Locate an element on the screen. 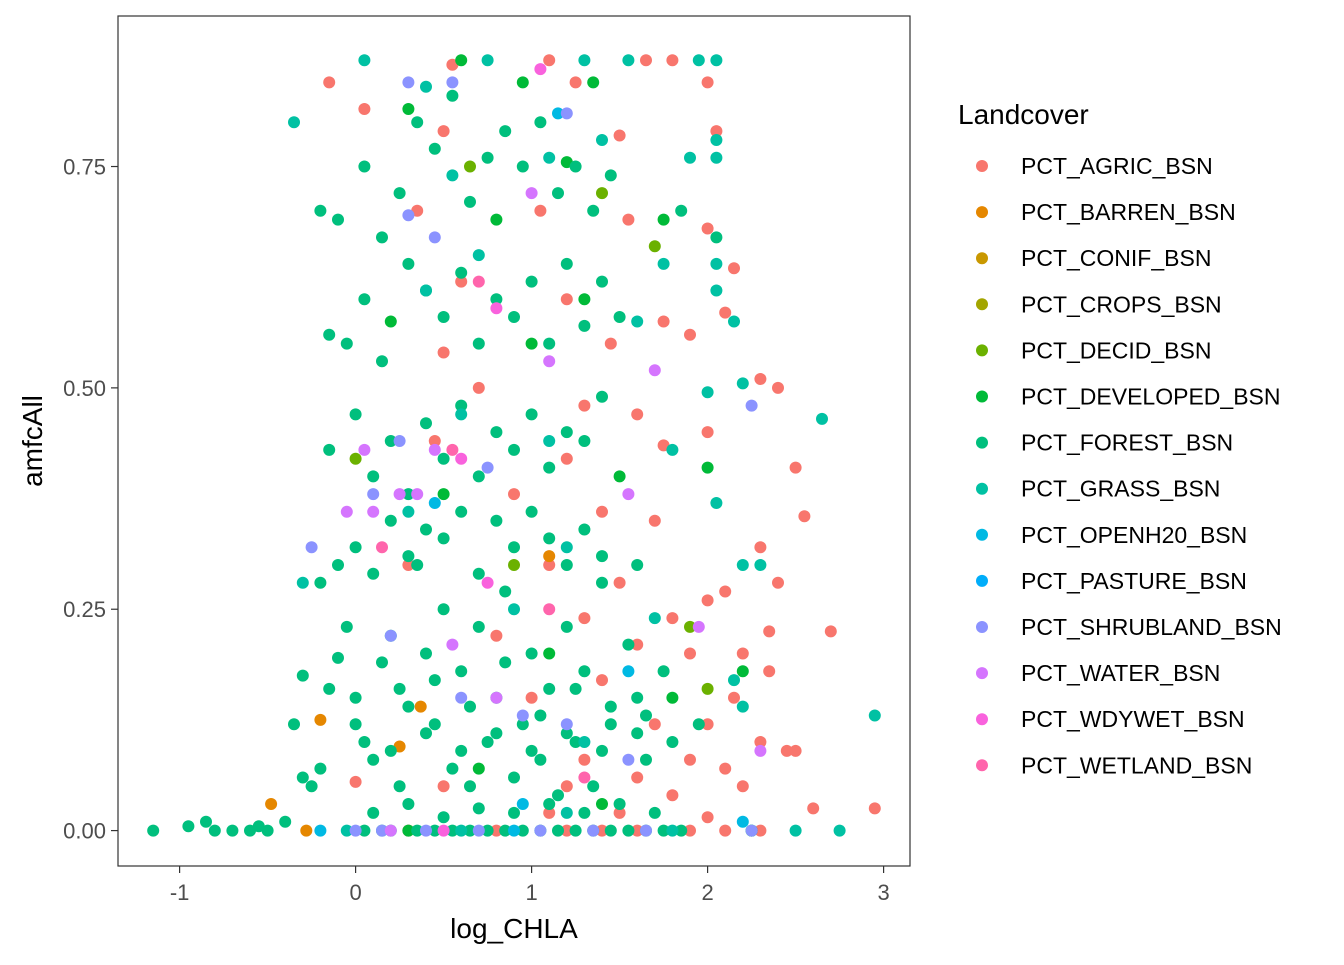 The width and height of the screenshot is (1344, 965). legend-key-pct-grass-bsn is located at coordinates (982, 488).